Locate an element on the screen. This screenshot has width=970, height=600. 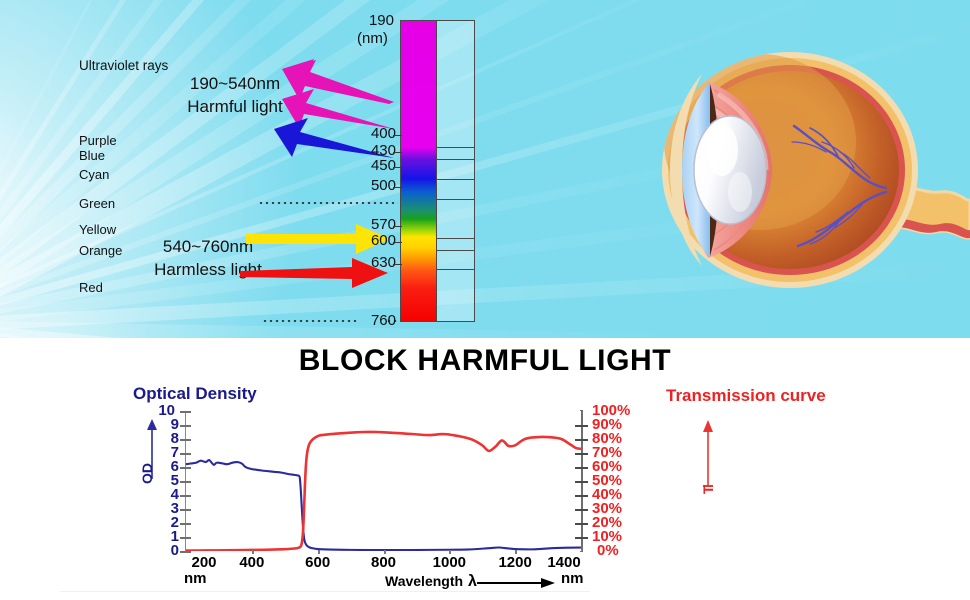
harmless-light-label: 540~760nm Harmless light is located at coordinates (208, 258).